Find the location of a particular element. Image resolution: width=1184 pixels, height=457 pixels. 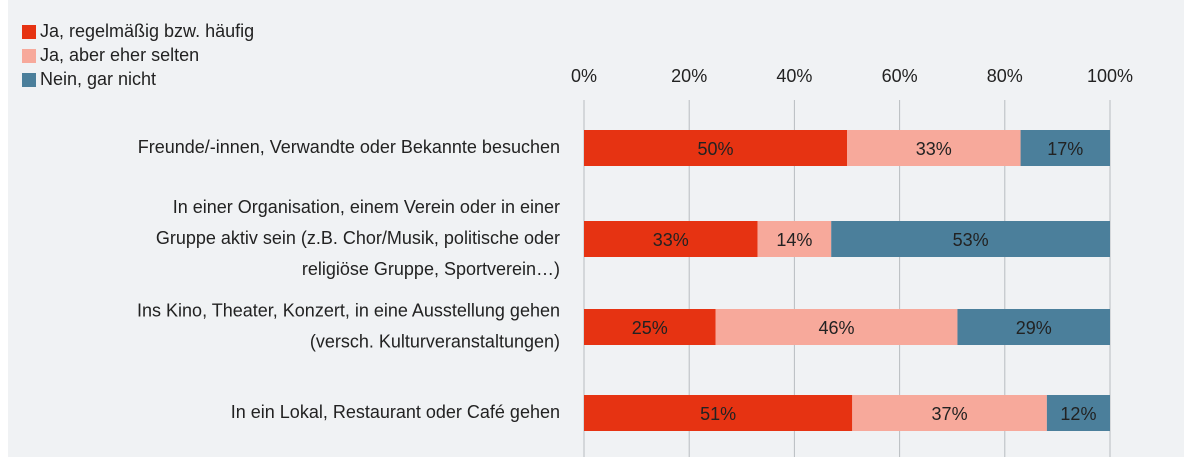

value-label: 14% is located at coordinates (794, 240).